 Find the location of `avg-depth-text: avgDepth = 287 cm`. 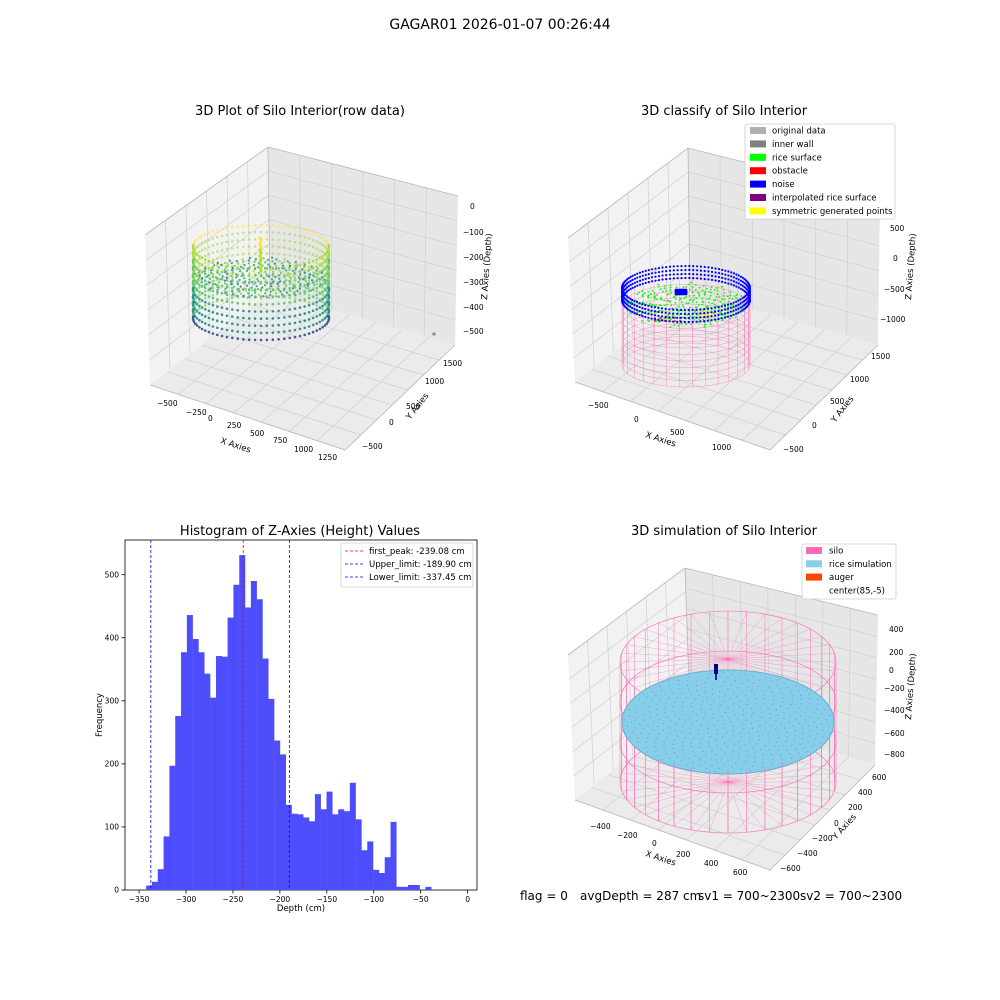

avg-depth-text: avgDepth = 287 cm is located at coordinates (641, 896).